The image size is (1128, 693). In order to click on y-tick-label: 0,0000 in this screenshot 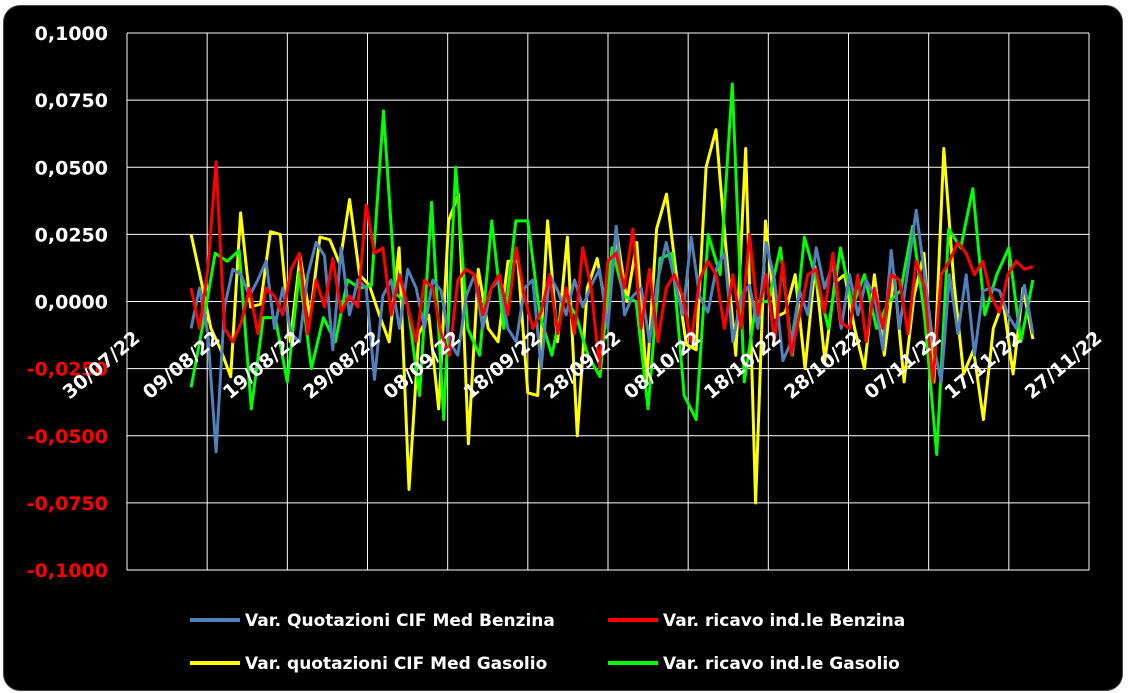, I will do `click(71, 303)`.